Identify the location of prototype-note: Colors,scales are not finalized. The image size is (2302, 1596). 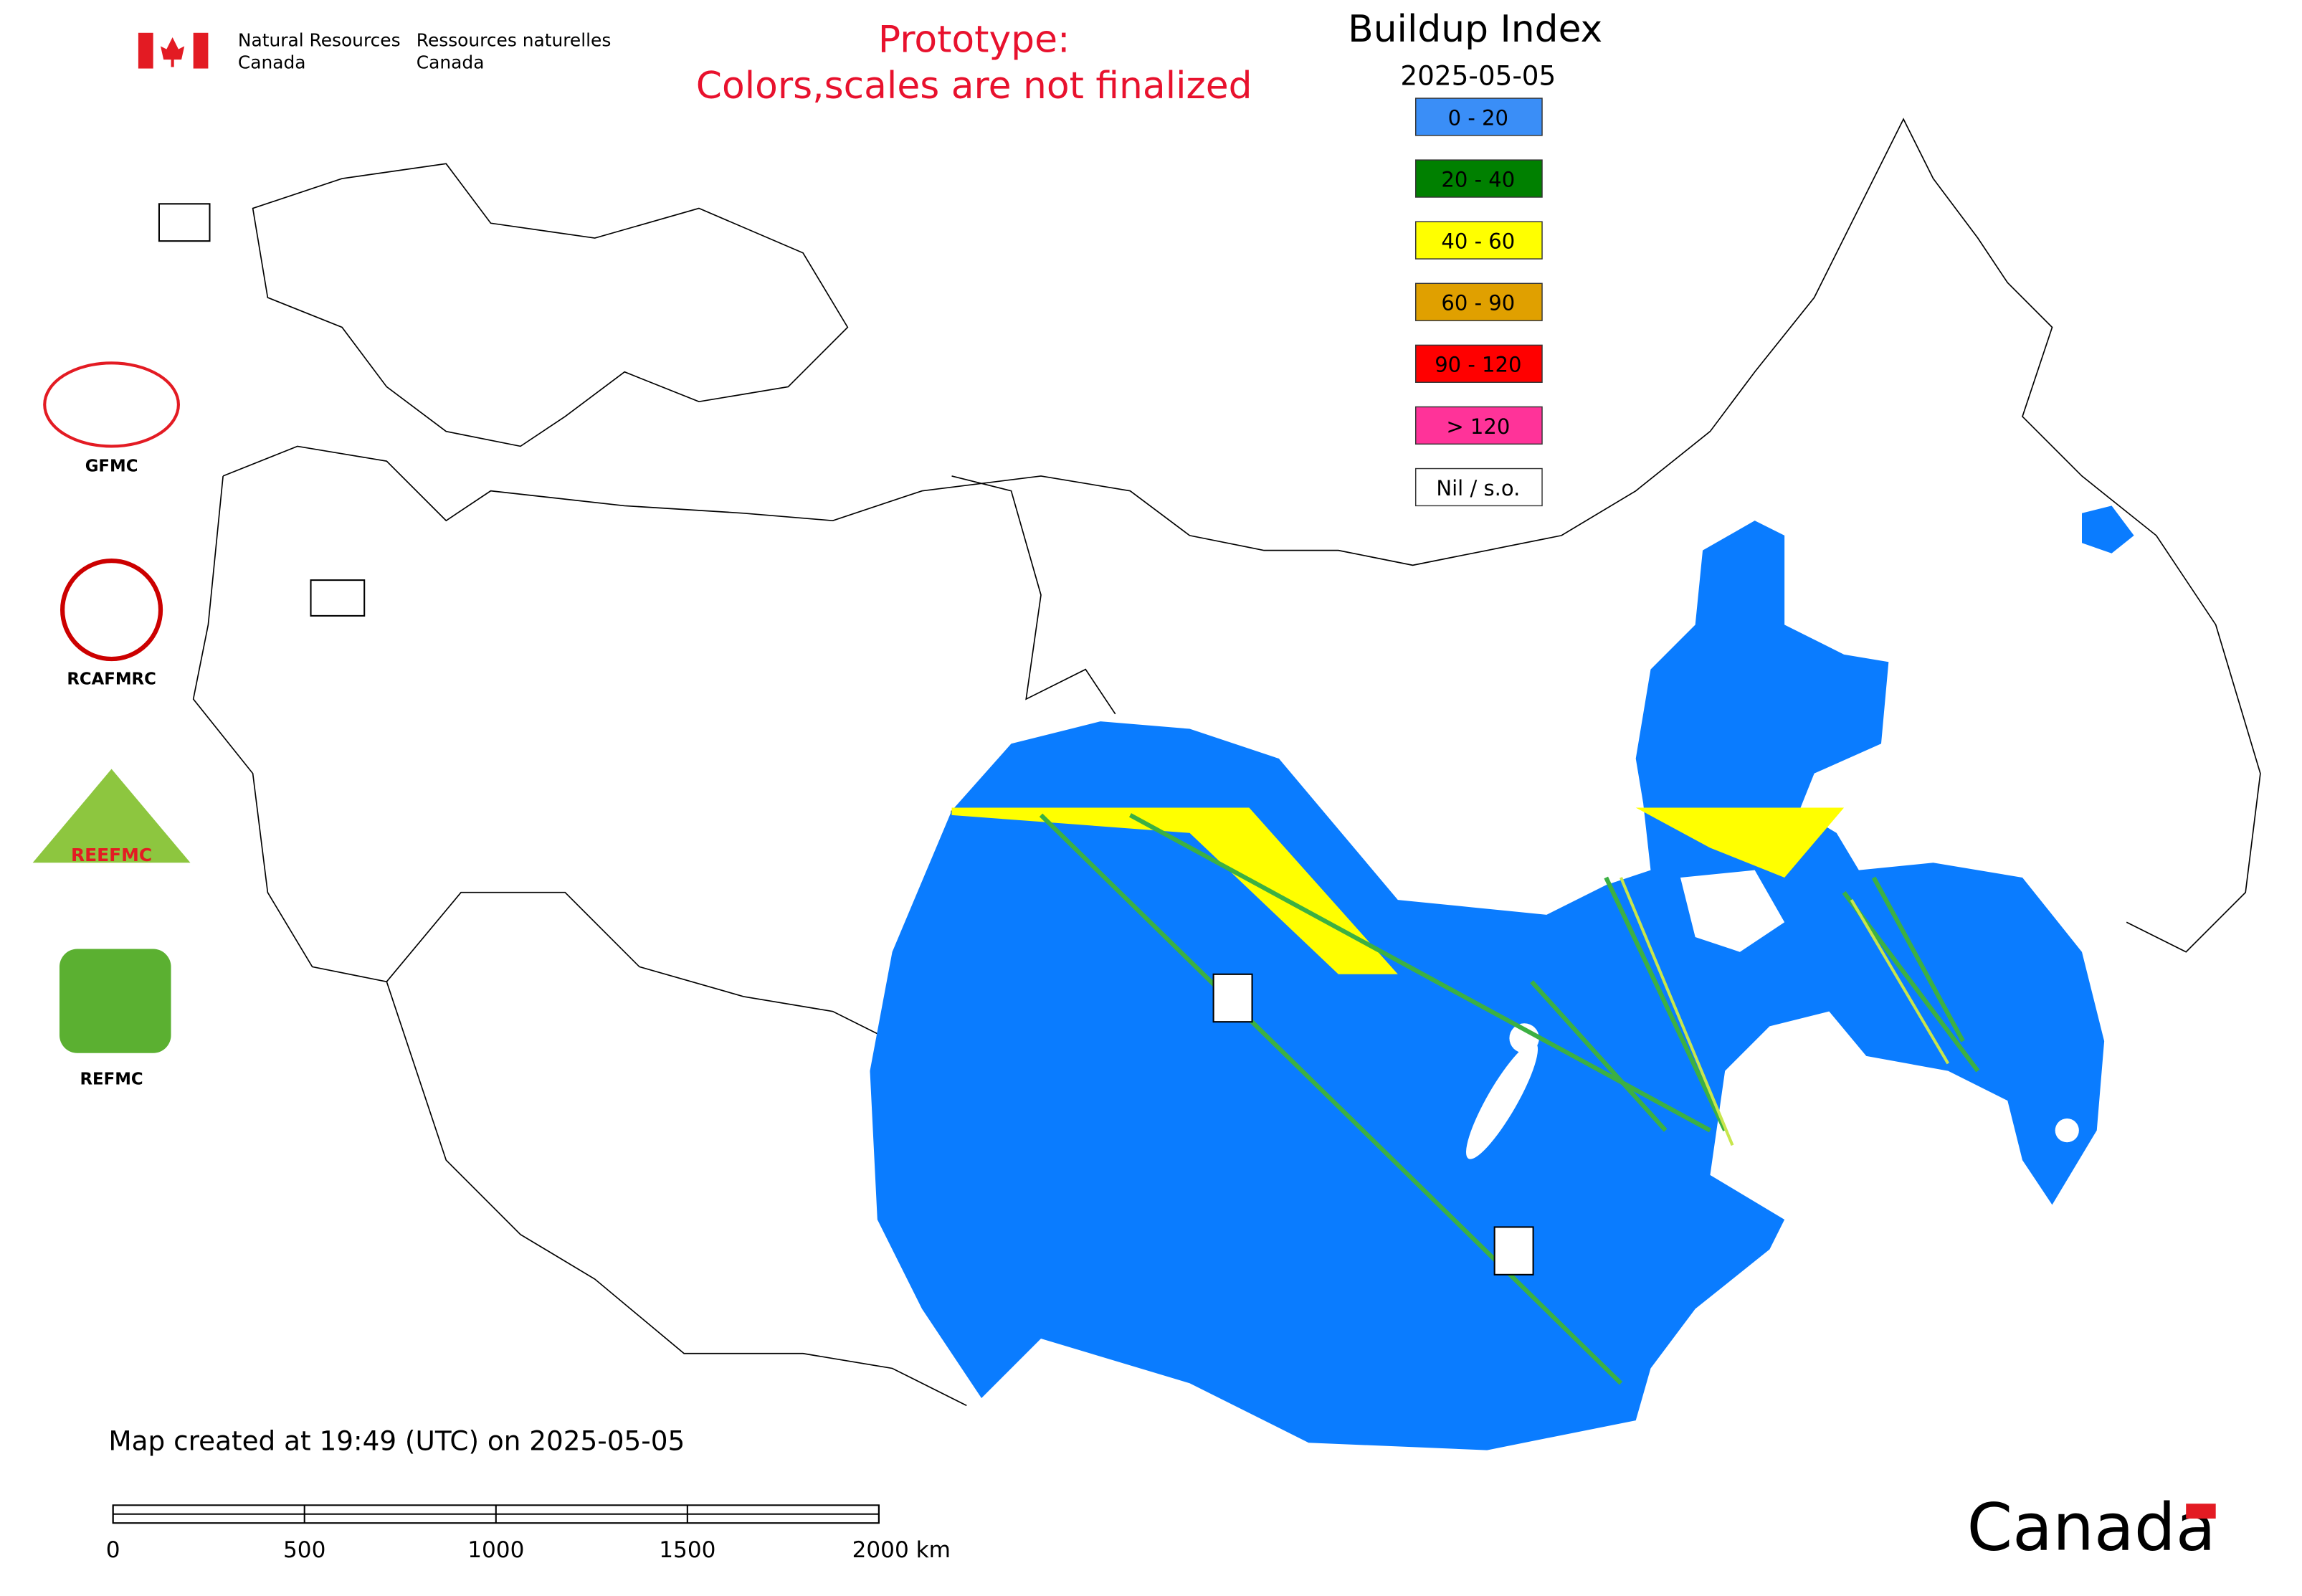
(974, 86).